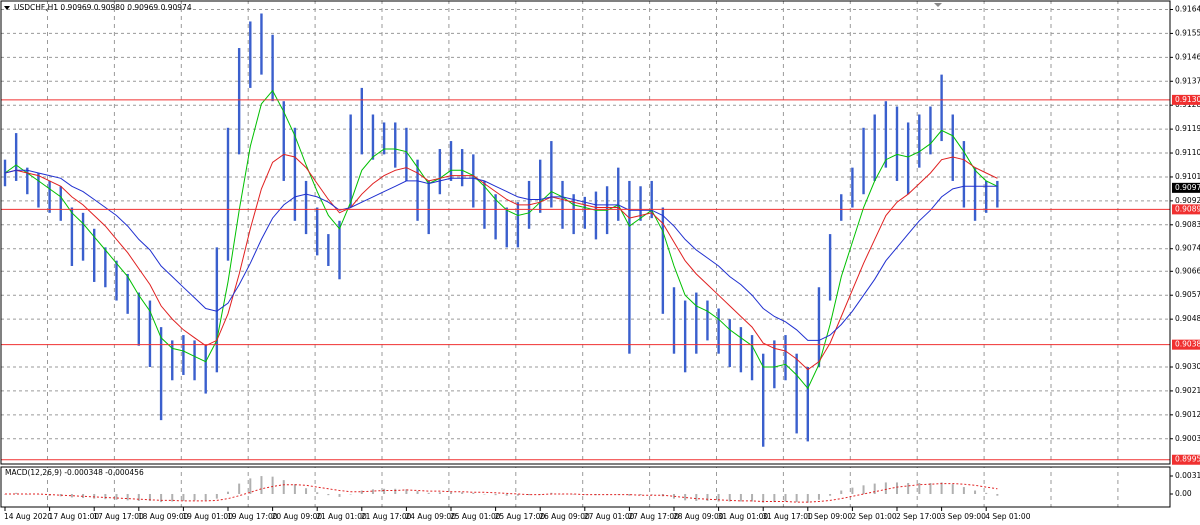  Describe the element at coordinates (297, 516) in the screenshot. I see `x-tick-label: 20 Aug 09:00` at that location.